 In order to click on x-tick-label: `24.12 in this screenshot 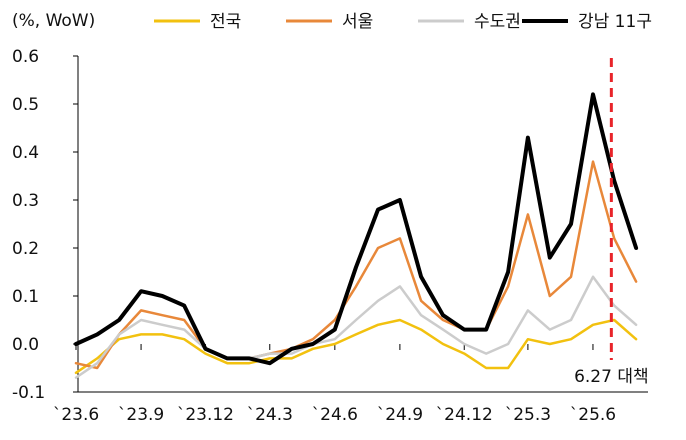, I will do `click(464, 415)`.